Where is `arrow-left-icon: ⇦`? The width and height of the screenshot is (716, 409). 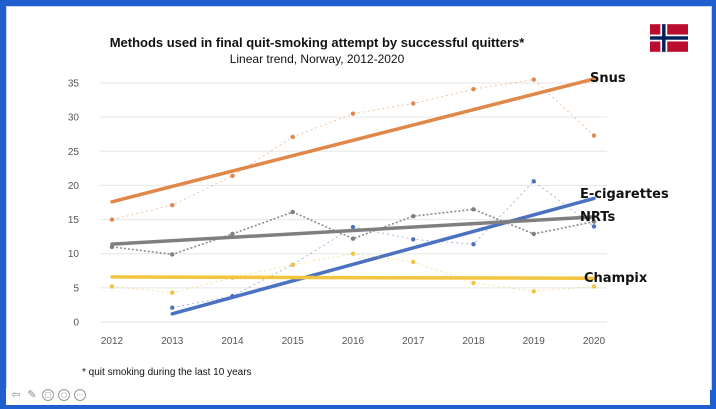
arrow-left-icon: ⇦ is located at coordinates (16, 394).